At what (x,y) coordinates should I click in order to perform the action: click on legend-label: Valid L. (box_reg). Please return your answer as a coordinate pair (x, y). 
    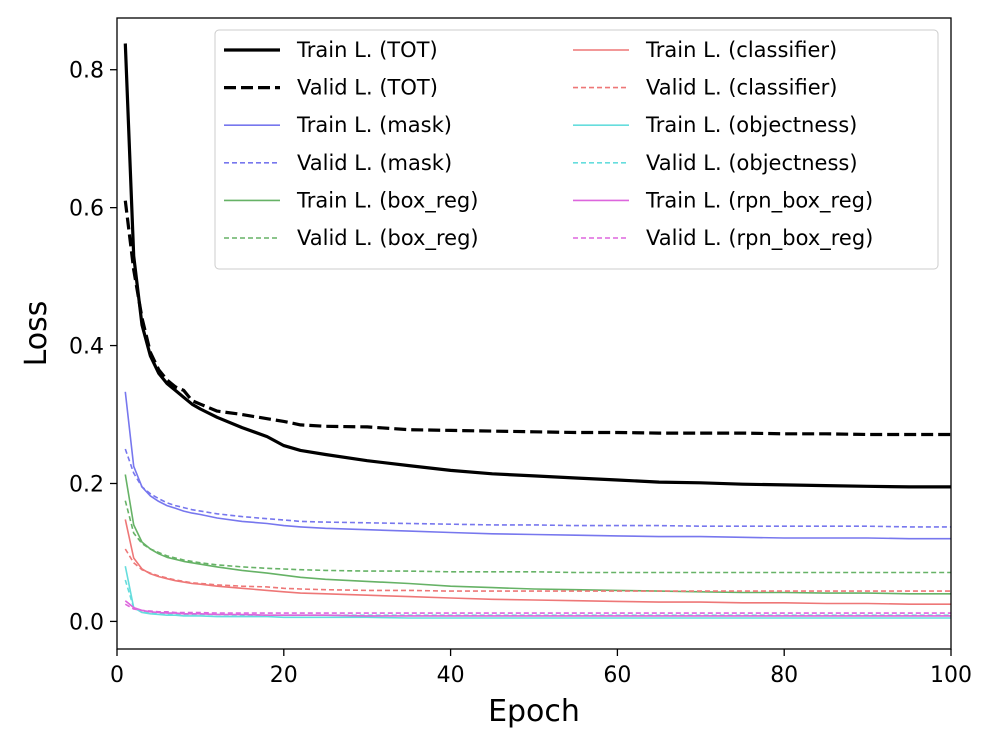
    Looking at the image, I should click on (388, 238).